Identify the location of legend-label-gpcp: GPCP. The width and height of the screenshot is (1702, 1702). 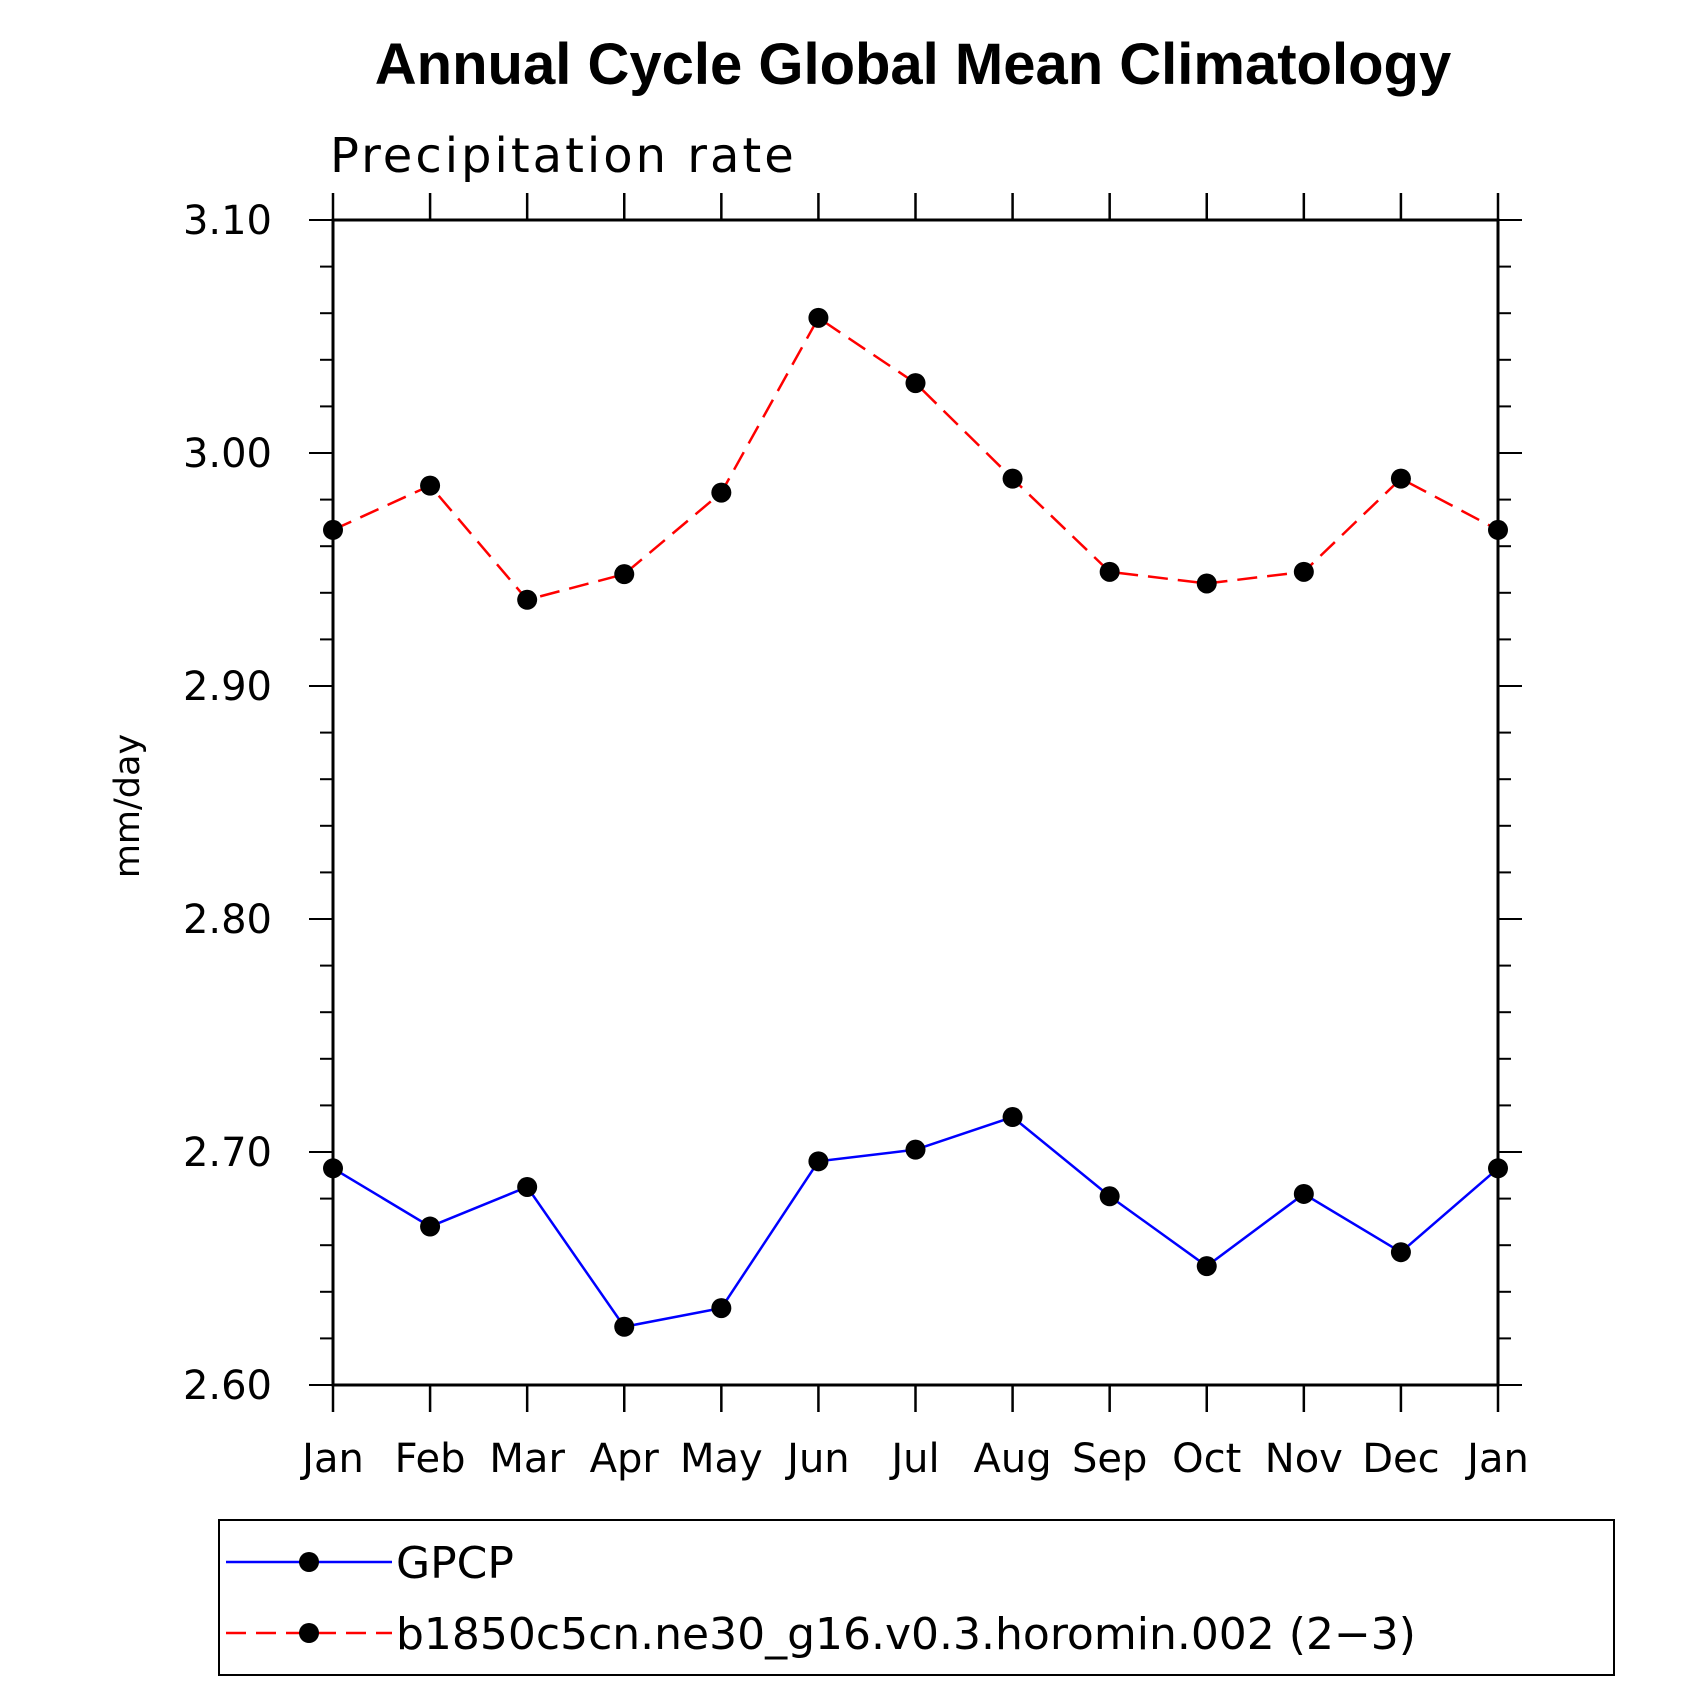
(455, 1563).